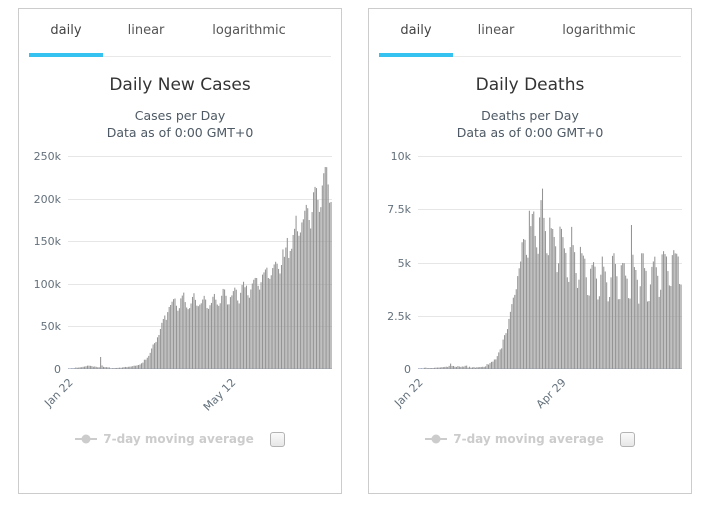 The height and width of the screenshot is (508, 707). I want to click on subtitle-line-1: Cases per Day, so click(180, 115).